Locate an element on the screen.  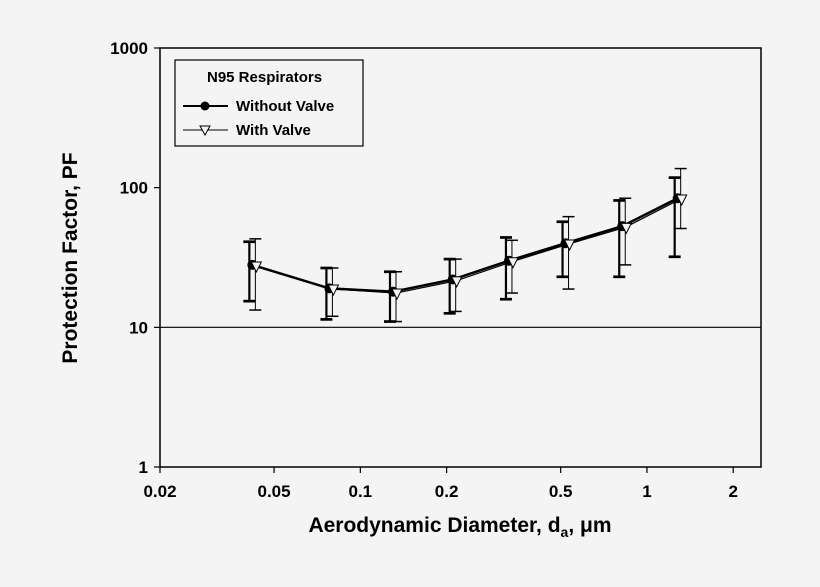
x-tick-label: 0.05 is located at coordinates (274, 491).